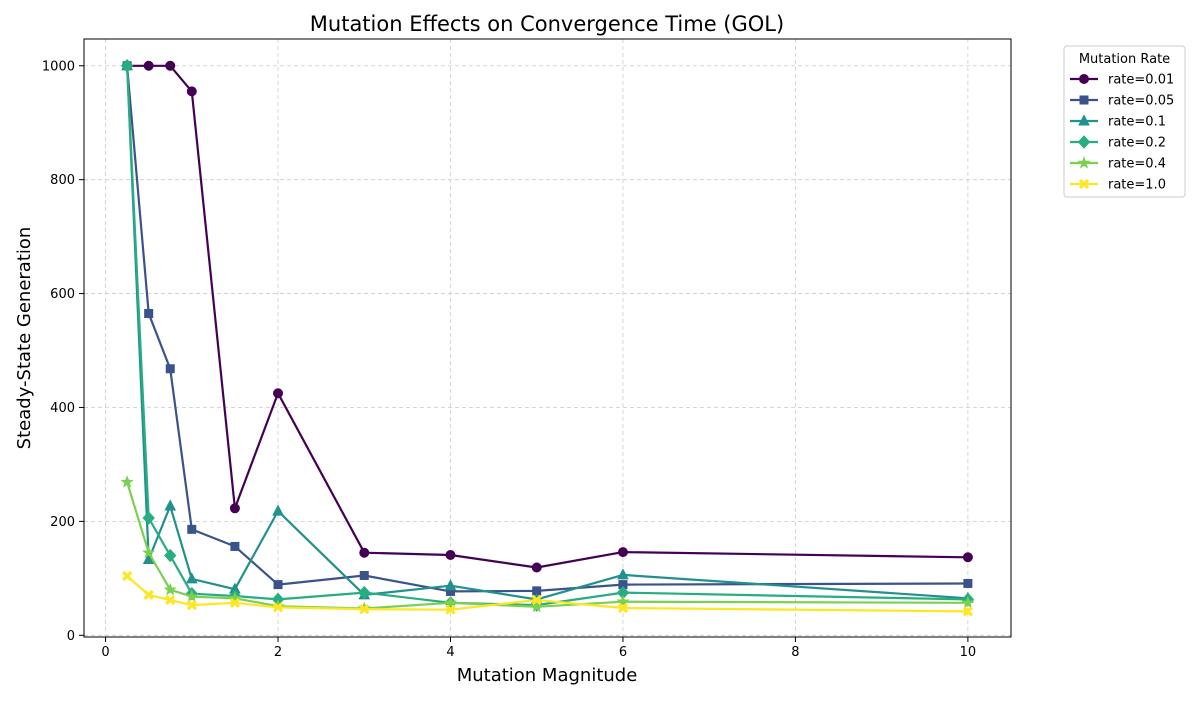 This screenshot has height=704, width=1200. What do you see at coordinates (623, 652) in the screenshot?
I see `x-tick-label: 6` at bounding box center [623, 652].